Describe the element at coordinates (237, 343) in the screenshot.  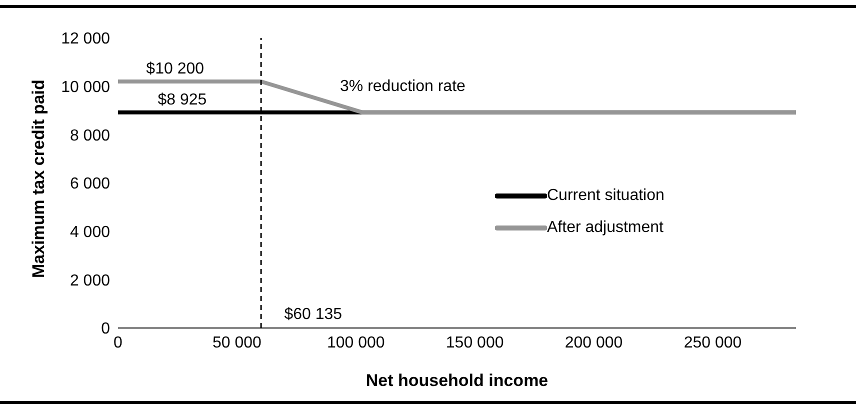
I see `x-tick-label: 50 000` at that location.